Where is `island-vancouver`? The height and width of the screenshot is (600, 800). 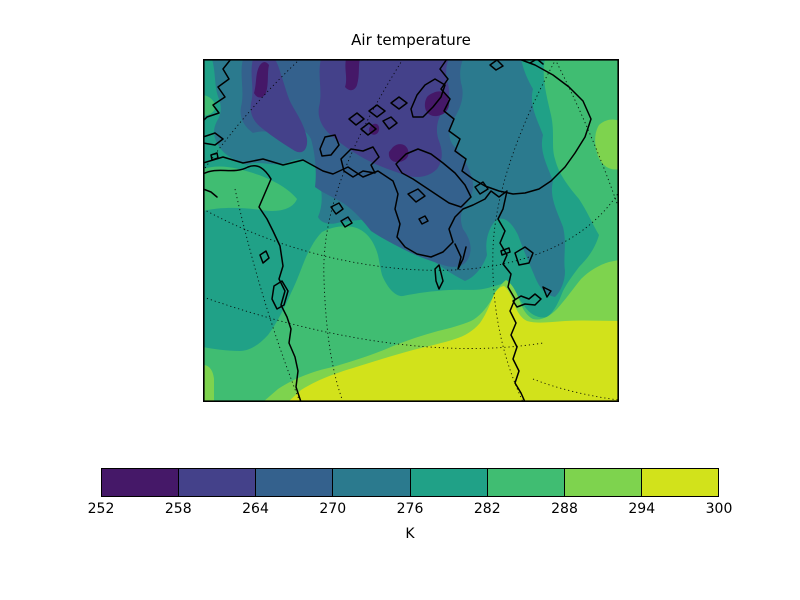 island-vancouver is located at coordinates (280, 295).